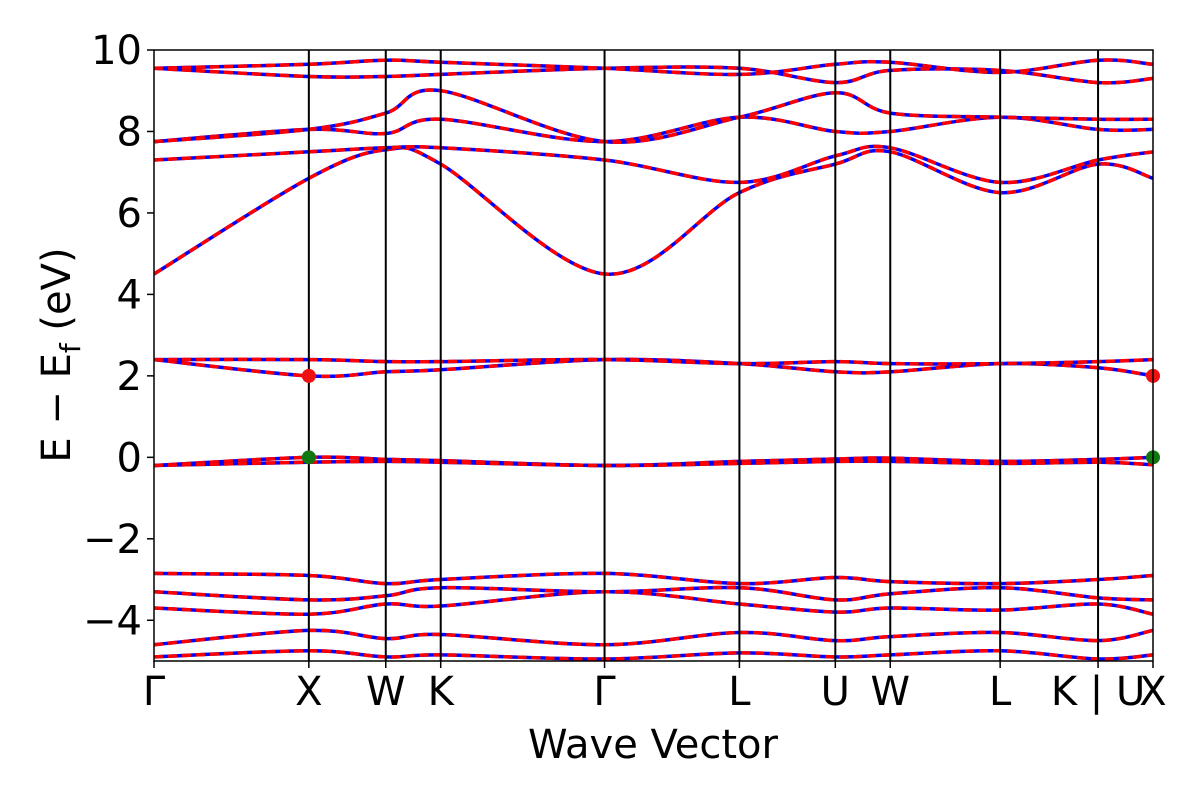 This screenshot has height=800, width=1200. I want to click on band-line-10-red, so click(653, 211).